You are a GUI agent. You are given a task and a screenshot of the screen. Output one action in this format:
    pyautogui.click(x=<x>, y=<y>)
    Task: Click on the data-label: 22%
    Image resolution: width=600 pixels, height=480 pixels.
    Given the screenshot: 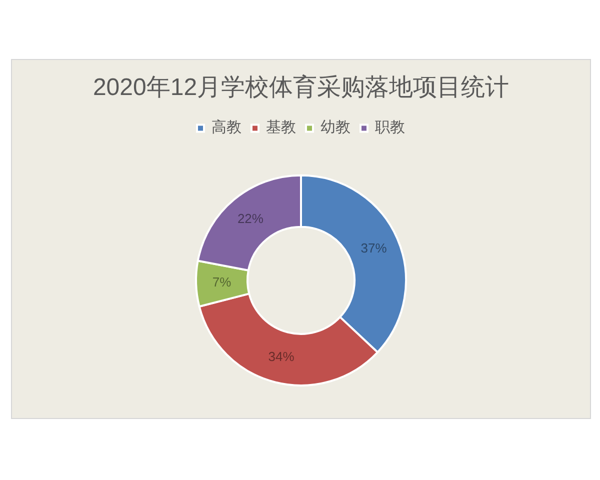 What is the action you would take?
    pyautogui.click(x=250, y=218)
    